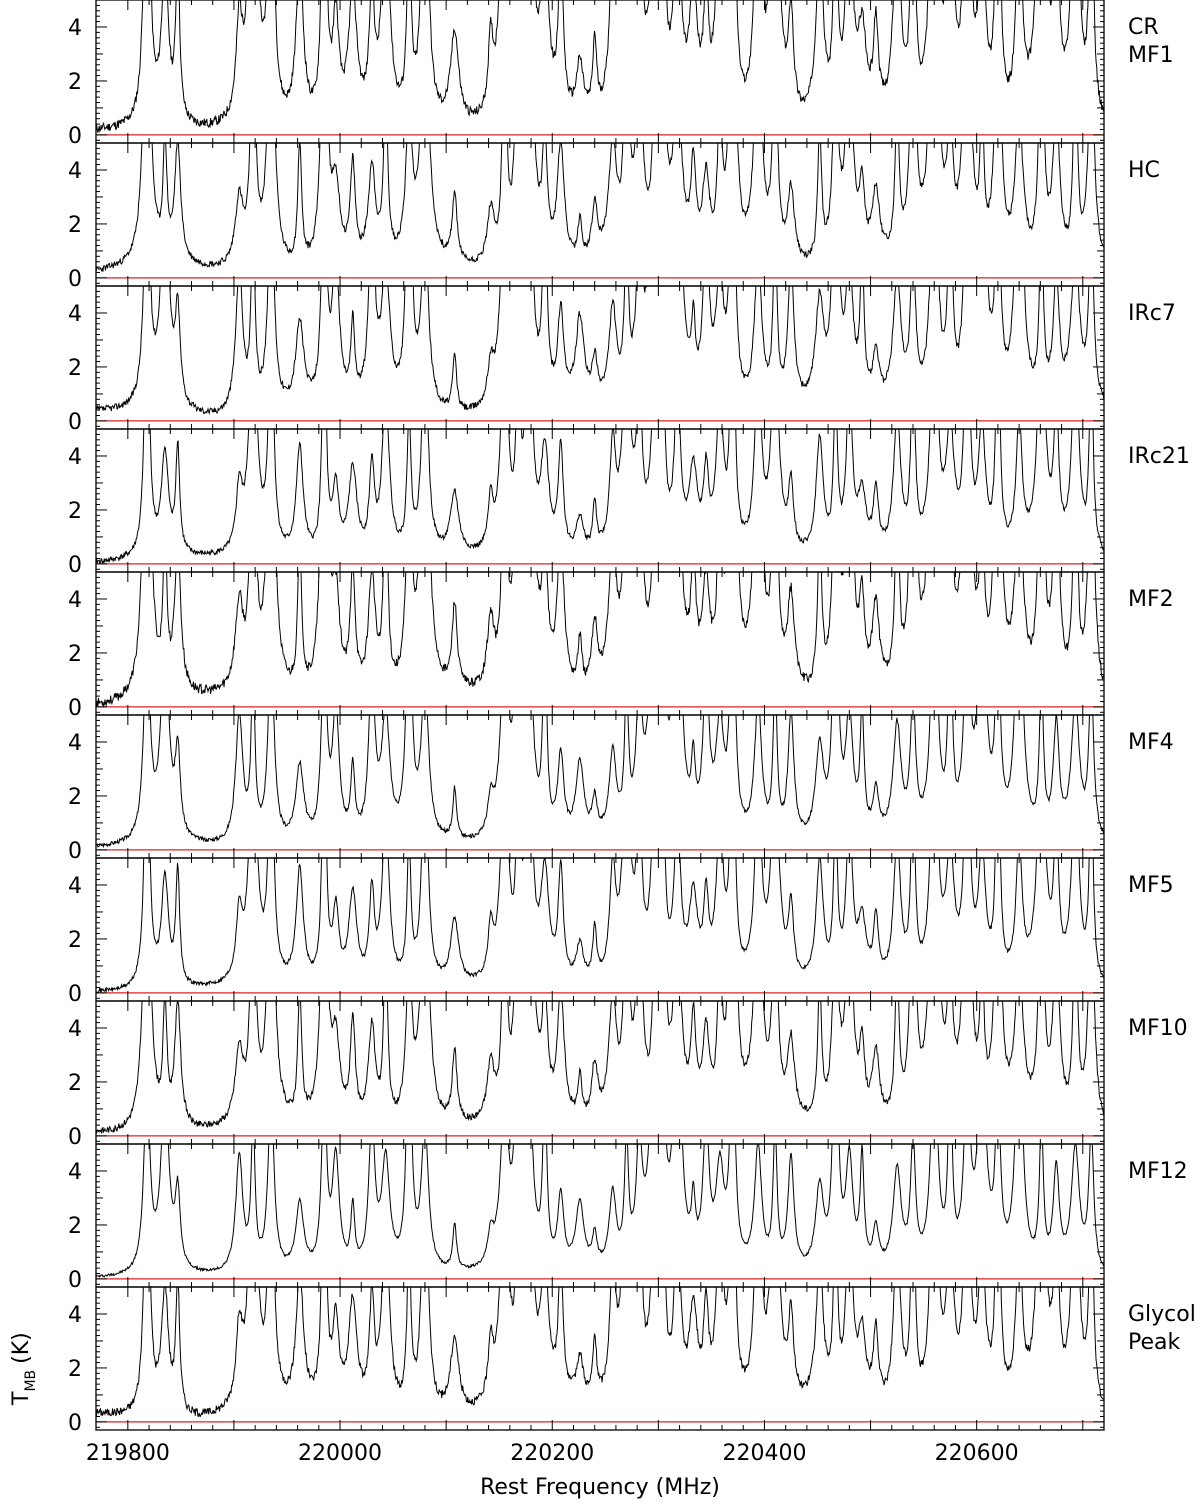  I want to click on y-axis-title: TMB (K), so click(24, 1369).